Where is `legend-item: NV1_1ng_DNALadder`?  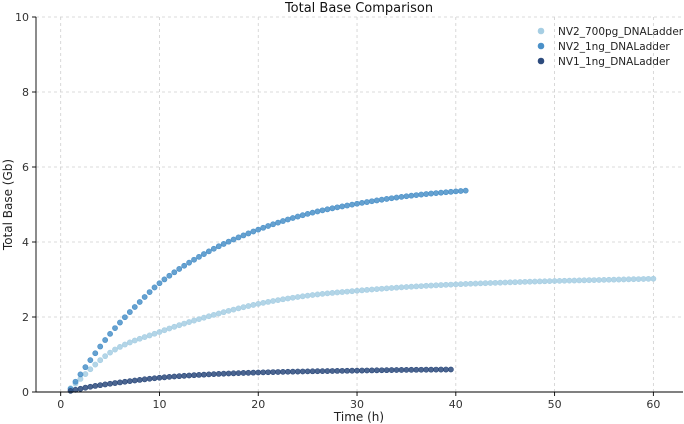 legend-item: NV1_1ng_DNALadder is located at coordinates (603, 62).